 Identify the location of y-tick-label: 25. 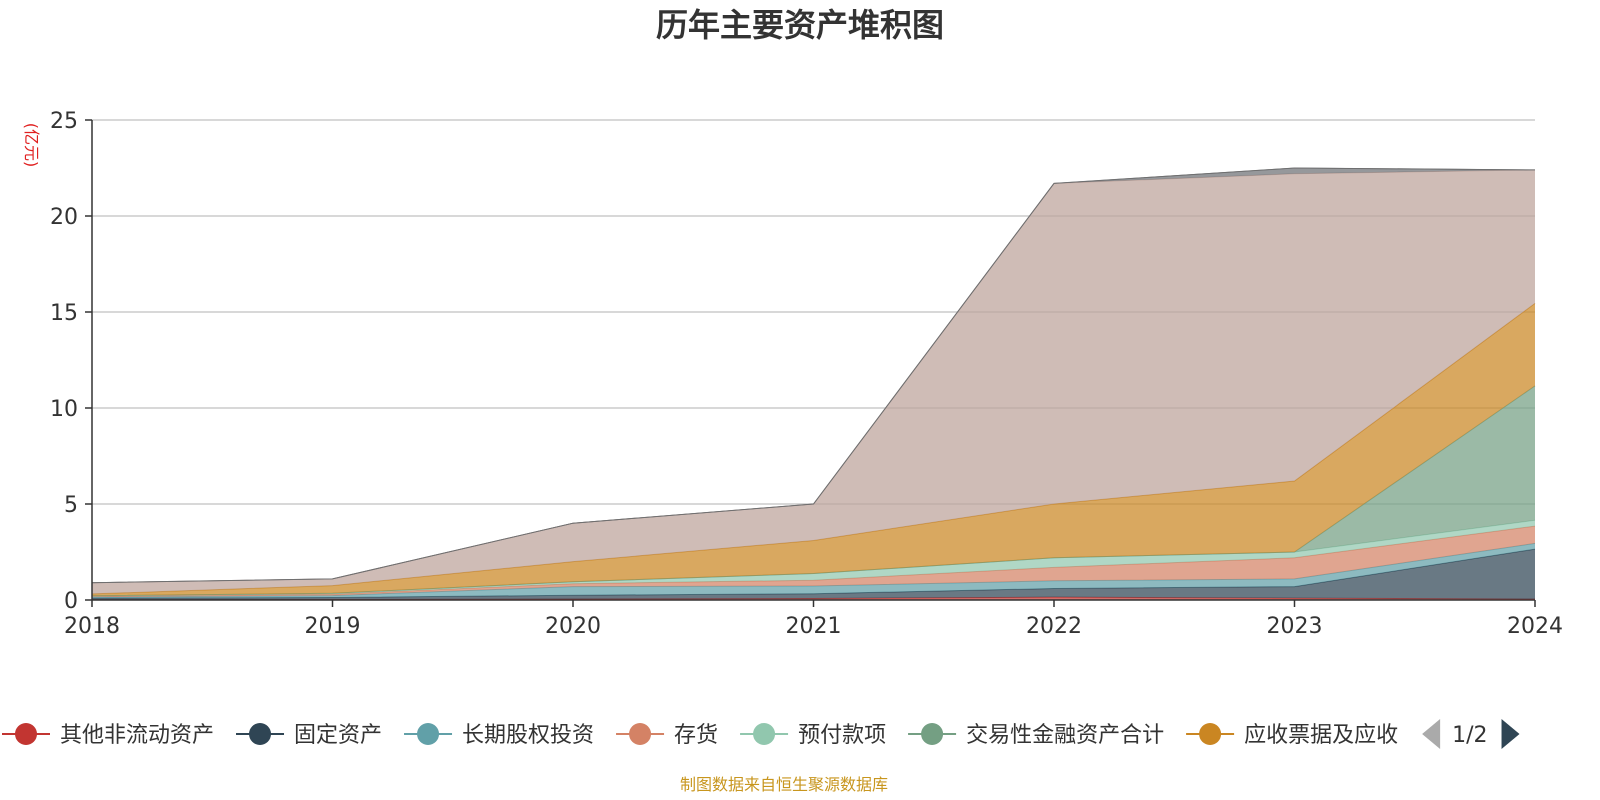
(64, 121).